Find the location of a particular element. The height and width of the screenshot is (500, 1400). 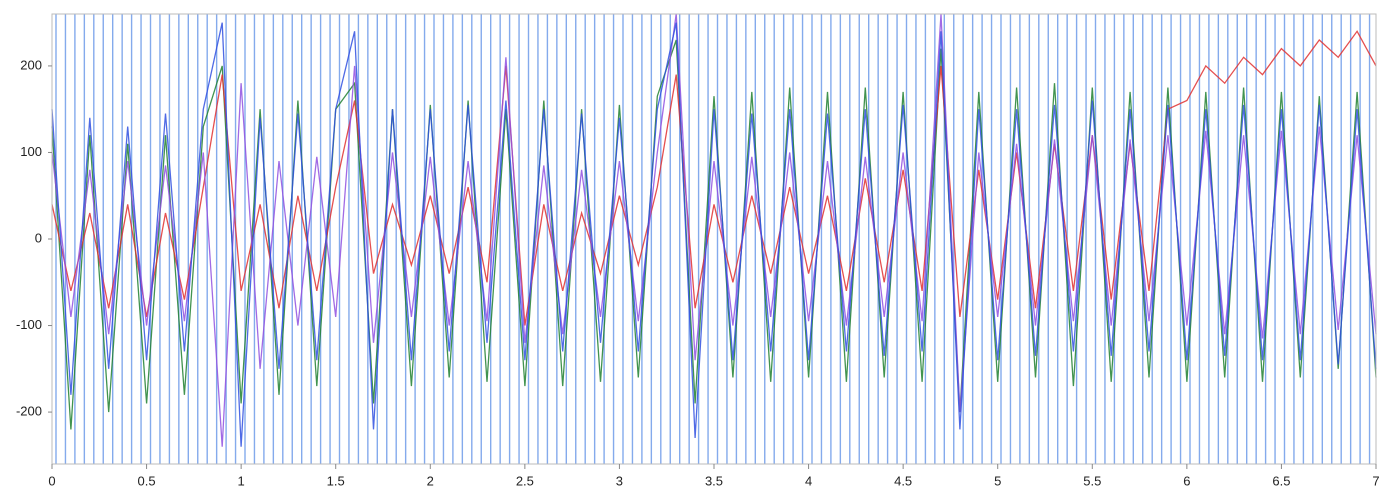

x-tick-label: 0.5 is located at coordinates (147, 480).